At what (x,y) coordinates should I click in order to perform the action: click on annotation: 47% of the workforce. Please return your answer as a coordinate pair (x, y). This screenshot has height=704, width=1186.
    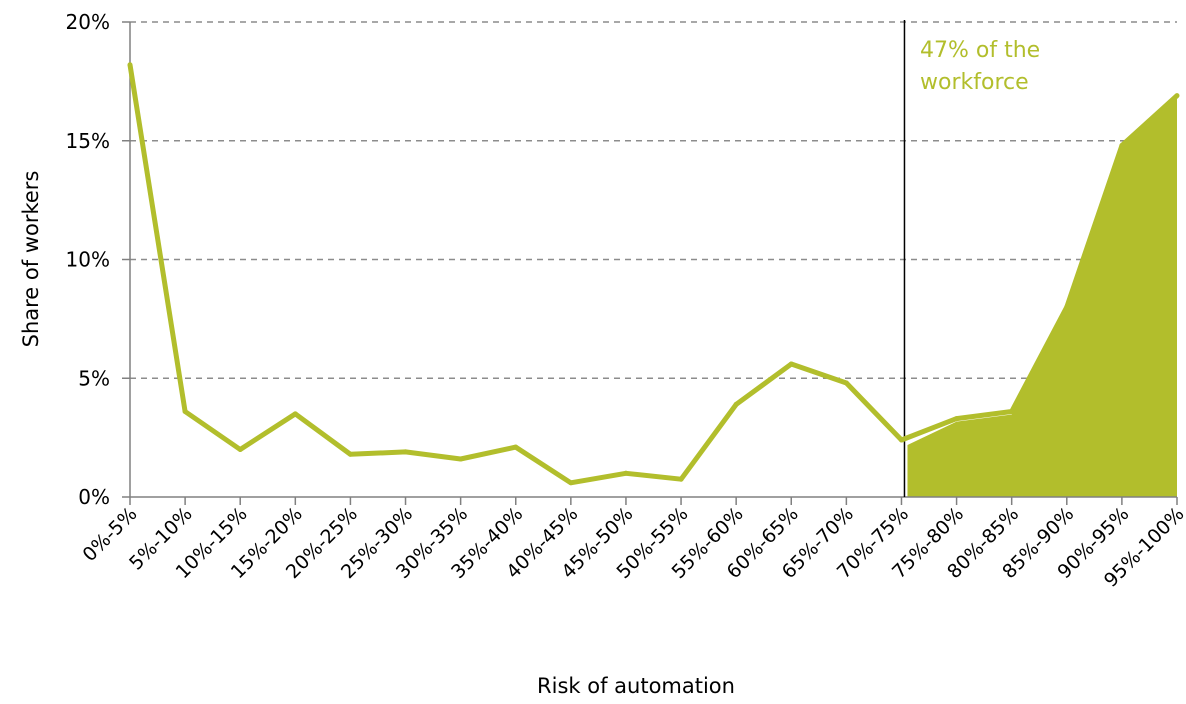
    Looking at the image, I should click on (980, 66).